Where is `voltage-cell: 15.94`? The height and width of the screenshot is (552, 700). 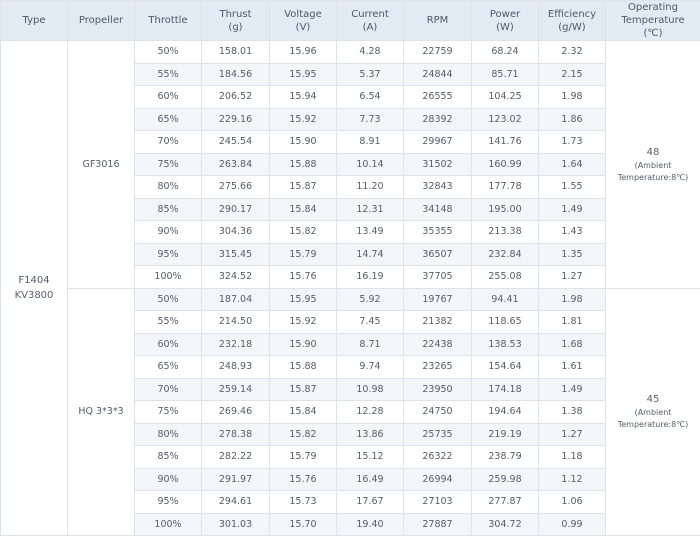
voltage-cell: 15.94 is located at coordinates (303, 97).